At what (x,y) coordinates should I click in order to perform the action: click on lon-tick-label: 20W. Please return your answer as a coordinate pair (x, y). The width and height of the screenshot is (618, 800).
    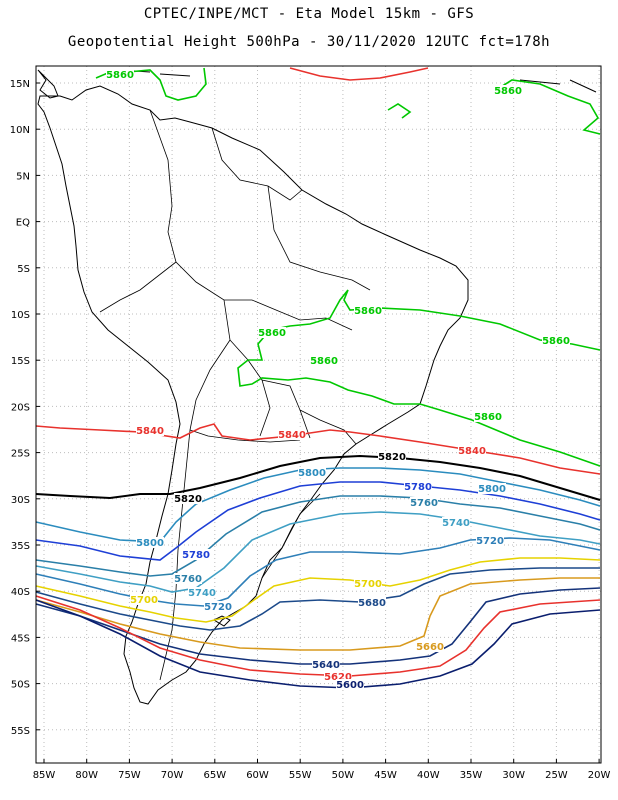
    Looking at the image, I should click on (599, 775).